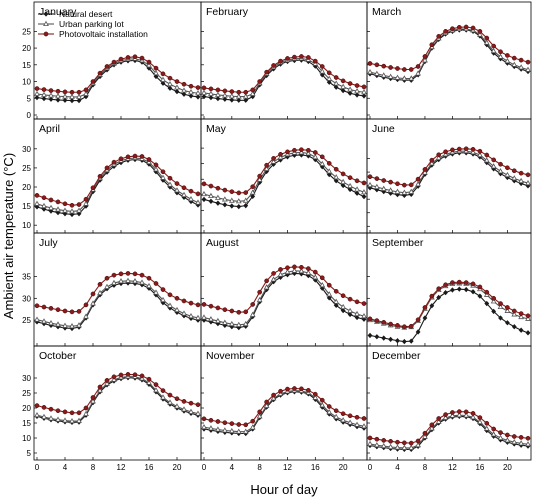 This screenshot has width=533, height=500. I want to click on legend-entry: Urban parking lot, so click(81, 24).